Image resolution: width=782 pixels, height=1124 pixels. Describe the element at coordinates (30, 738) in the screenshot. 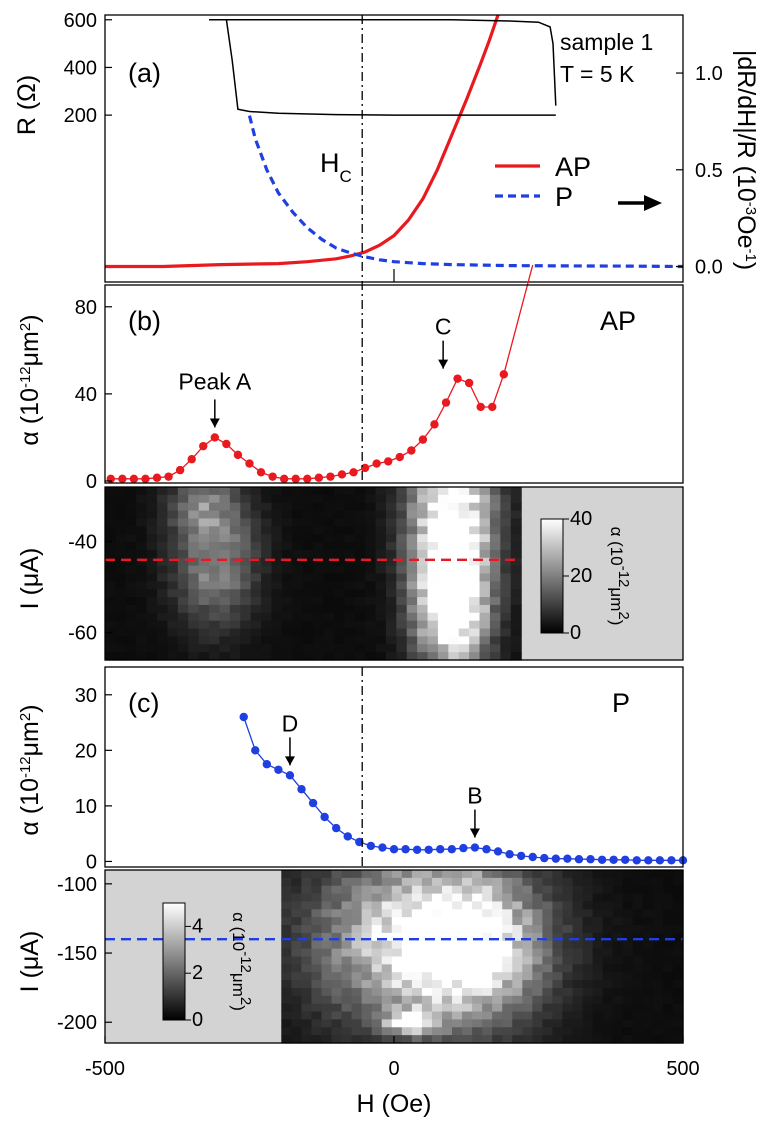

I see `label-part: μm` at that location.